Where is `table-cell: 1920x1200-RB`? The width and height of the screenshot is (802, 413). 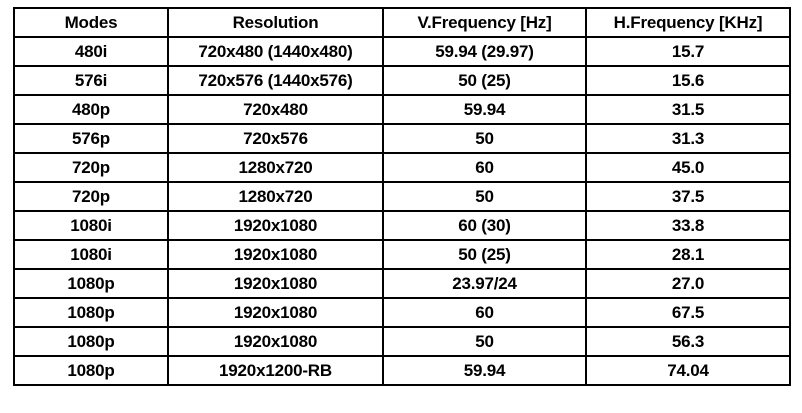
table-cell: 1920x1200-RB is located at coordinates (275, 370).